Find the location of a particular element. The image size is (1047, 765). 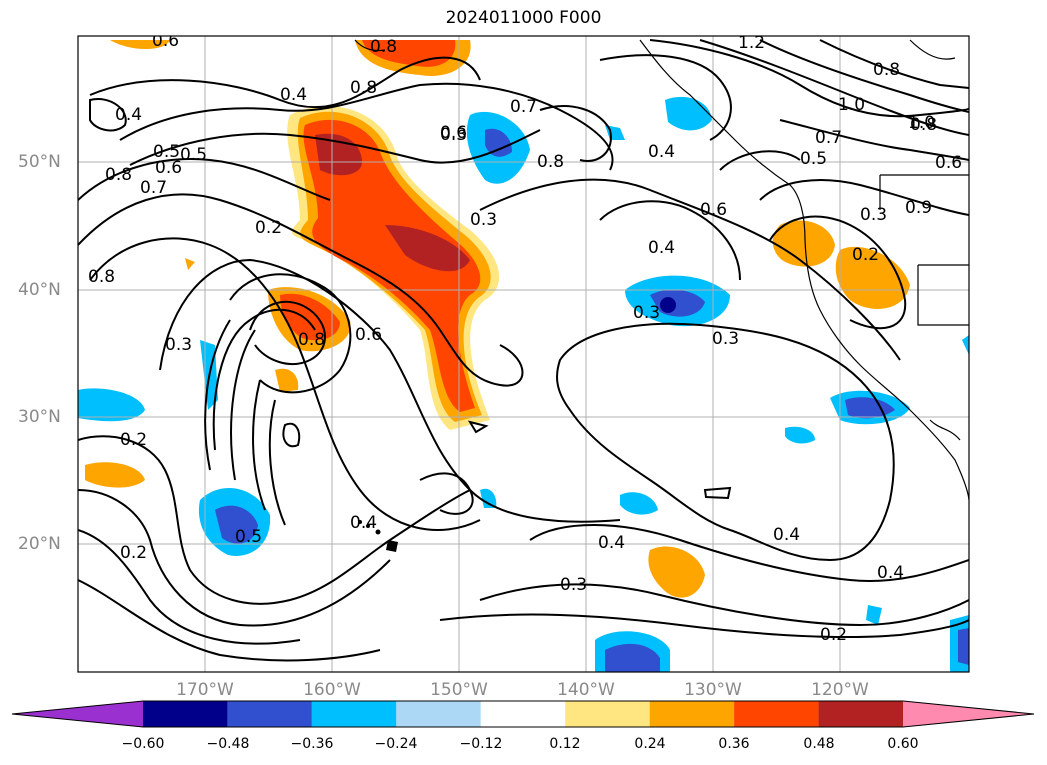

colorbar-tick-label: −0.24 is located at coordinates (396, 744).